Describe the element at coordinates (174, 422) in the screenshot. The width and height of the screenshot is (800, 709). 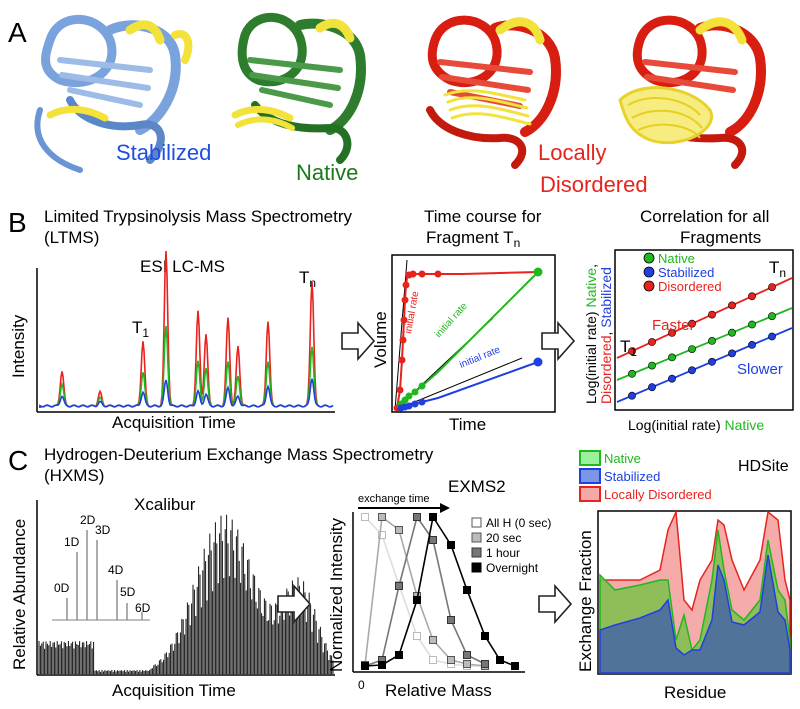
I see `chromatogram-xlabel: Acquisition Time` at that location.